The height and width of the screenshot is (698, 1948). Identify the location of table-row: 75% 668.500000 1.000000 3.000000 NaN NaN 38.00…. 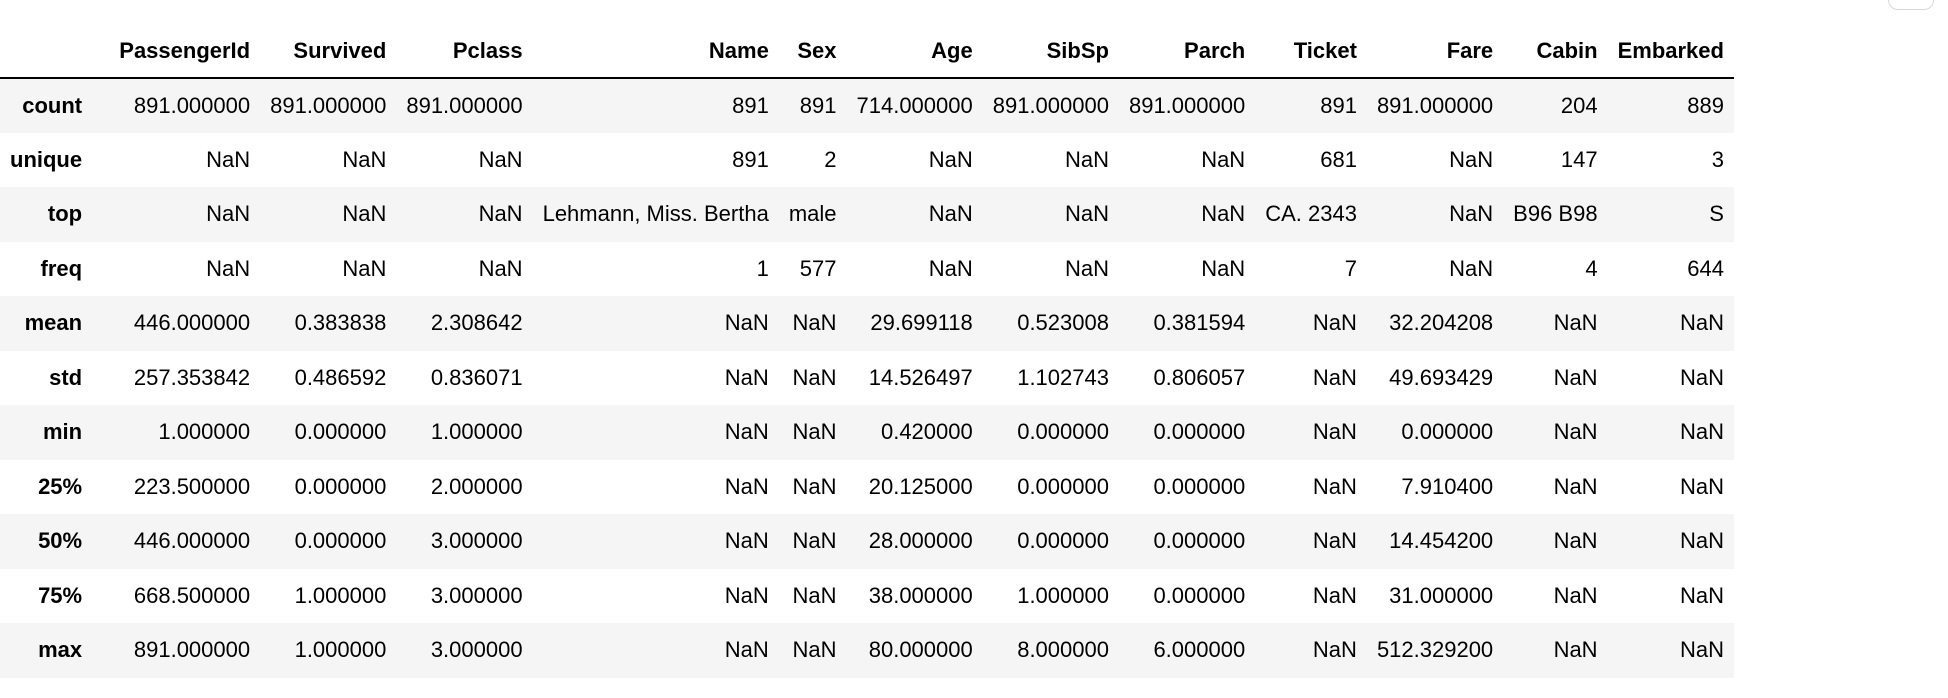
(867, 595).